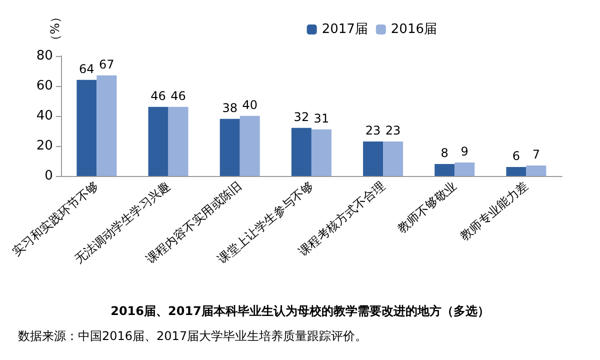  Describe the element at coordinates (86, 69) in the screenshot. I see `data-label: 64` at that location.